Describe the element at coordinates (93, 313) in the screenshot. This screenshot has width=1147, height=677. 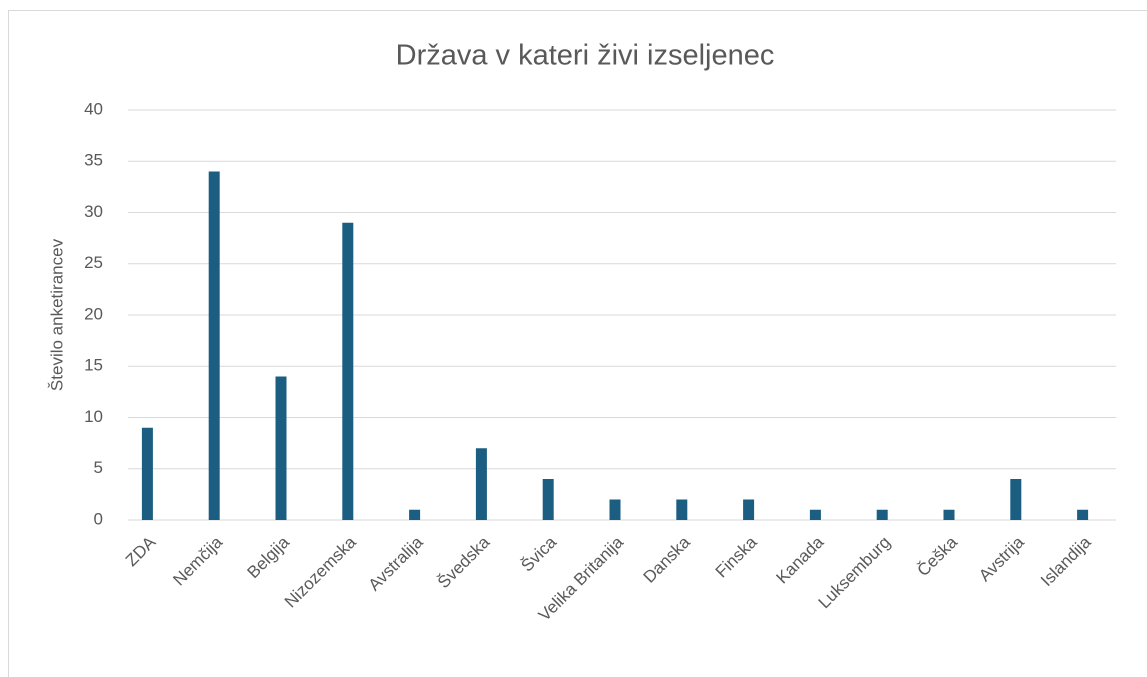
I see `y-tick-label: 20` at that location.